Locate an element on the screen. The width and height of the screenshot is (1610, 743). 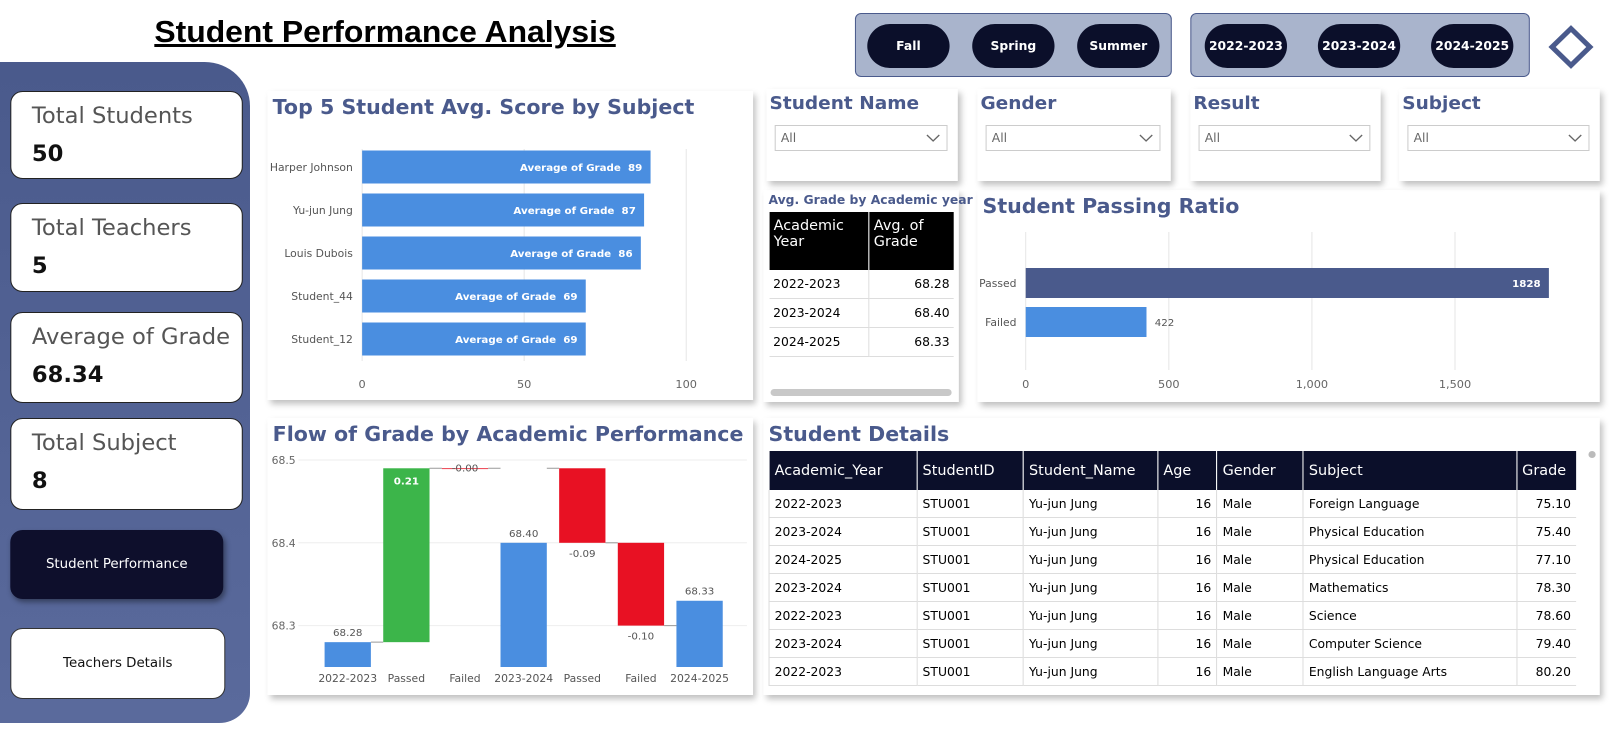
filter-label: Subject is located at coordinates (1441, 103).